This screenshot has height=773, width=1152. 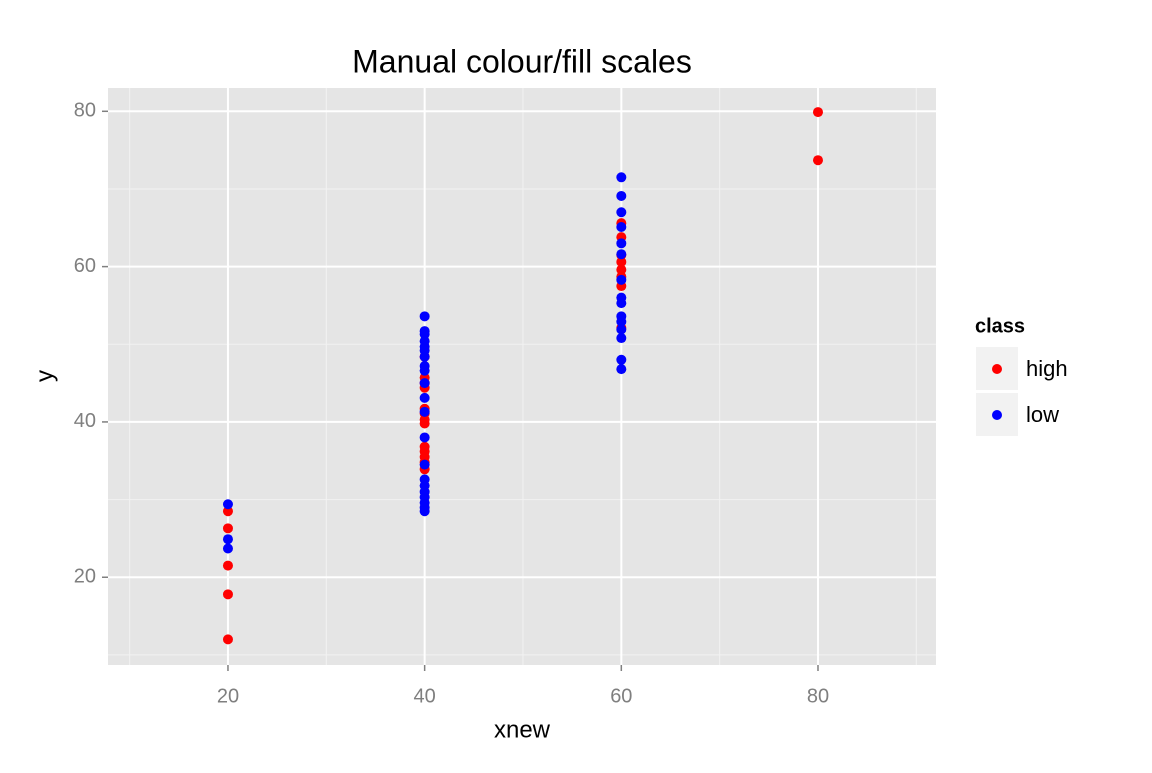 What do you see at coordinates (85, 266) in the screenshot?
I see `y-tick-label: 60` at bounding box center [85, 266].